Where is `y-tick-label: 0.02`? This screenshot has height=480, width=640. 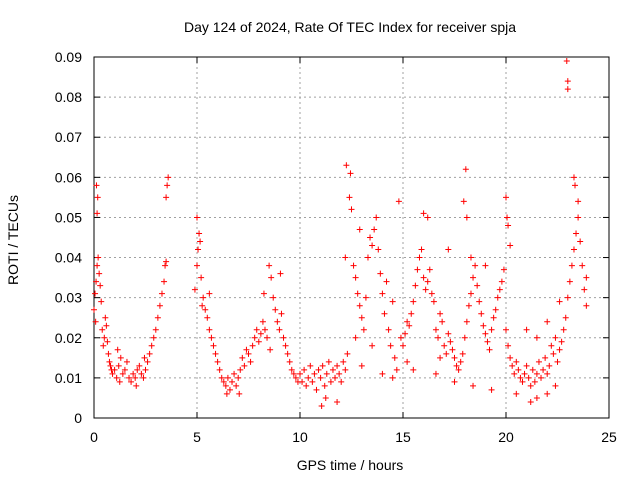
y-tick-label: 0.02 is located at coordinates (68, 338).